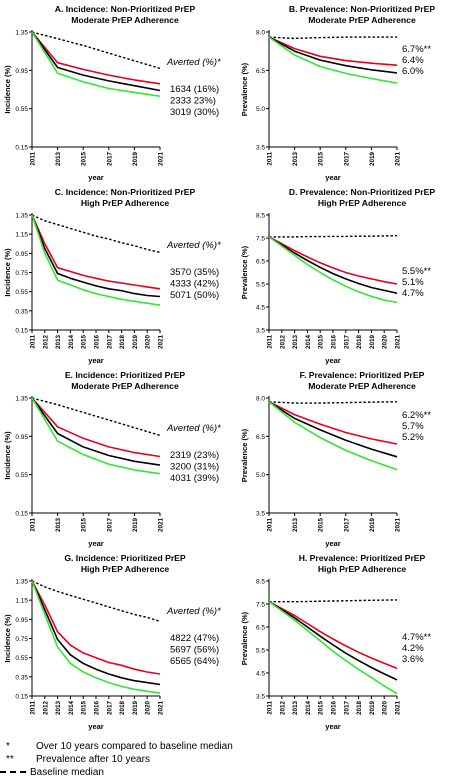 The height and width of the screenshot is (781, 474). I want to click on averted-value: 3200 (31%), so click(194, 467).